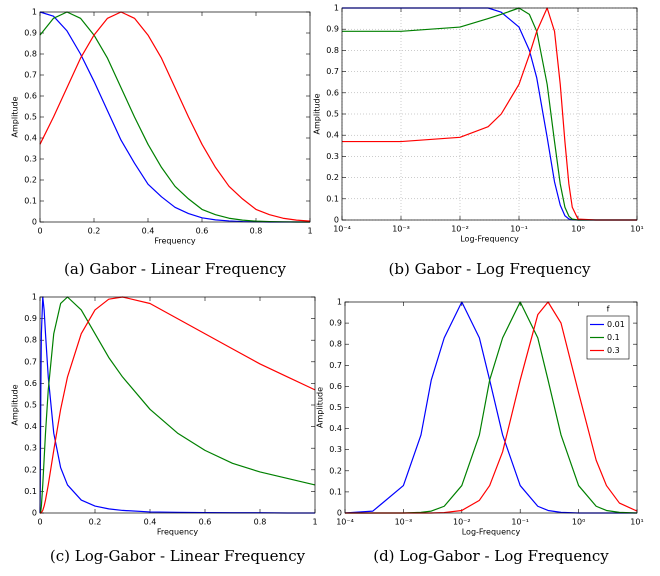 This screenshot has height=576, width=660. Describe the element at coordinates (178, 556) in the screenshot. I see `caption: (c) Log-Gabor - Linear Frequency` at that location.